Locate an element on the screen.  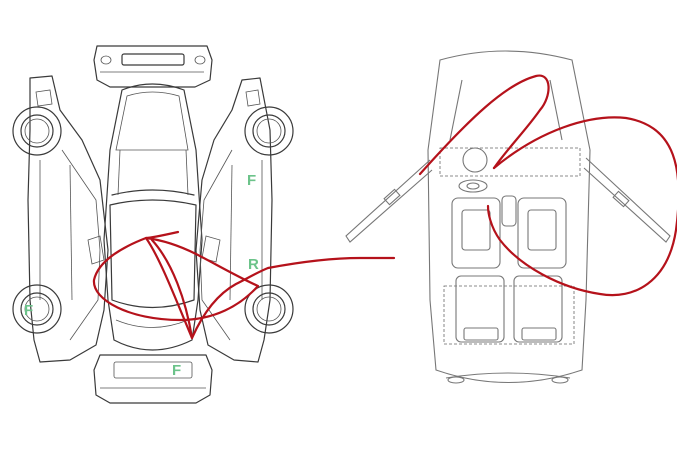
car-body is located at coordinates (153, 217).